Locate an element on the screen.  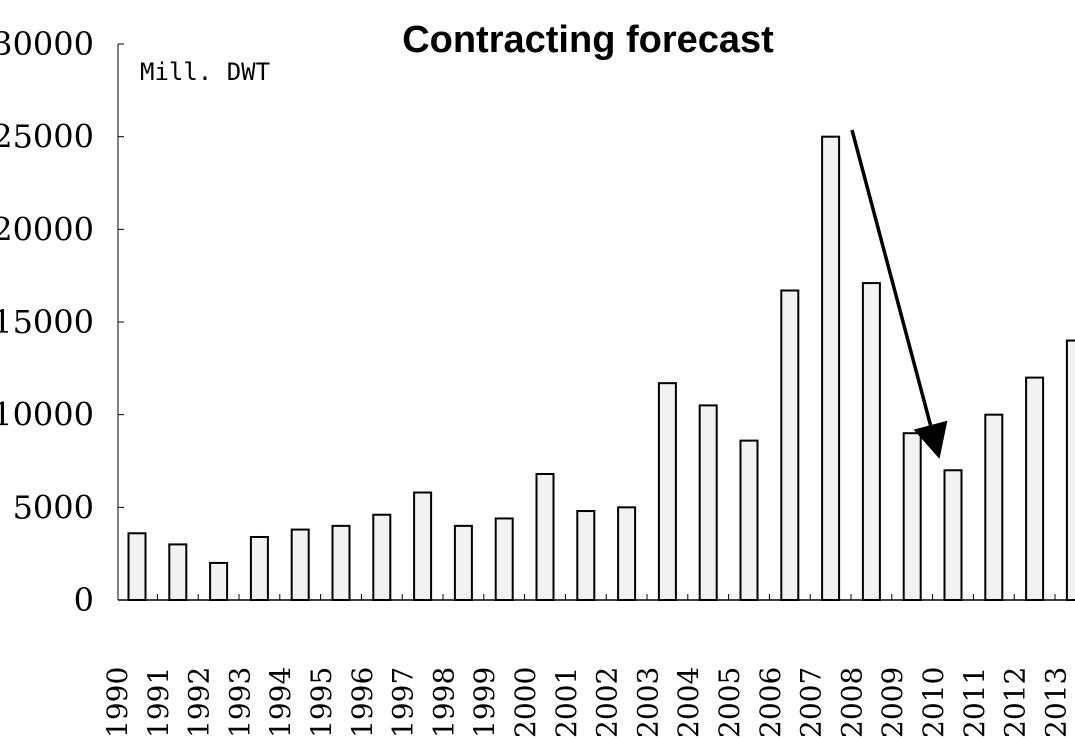
x-tick-label: 2005 is located at coordinates (729, 702).